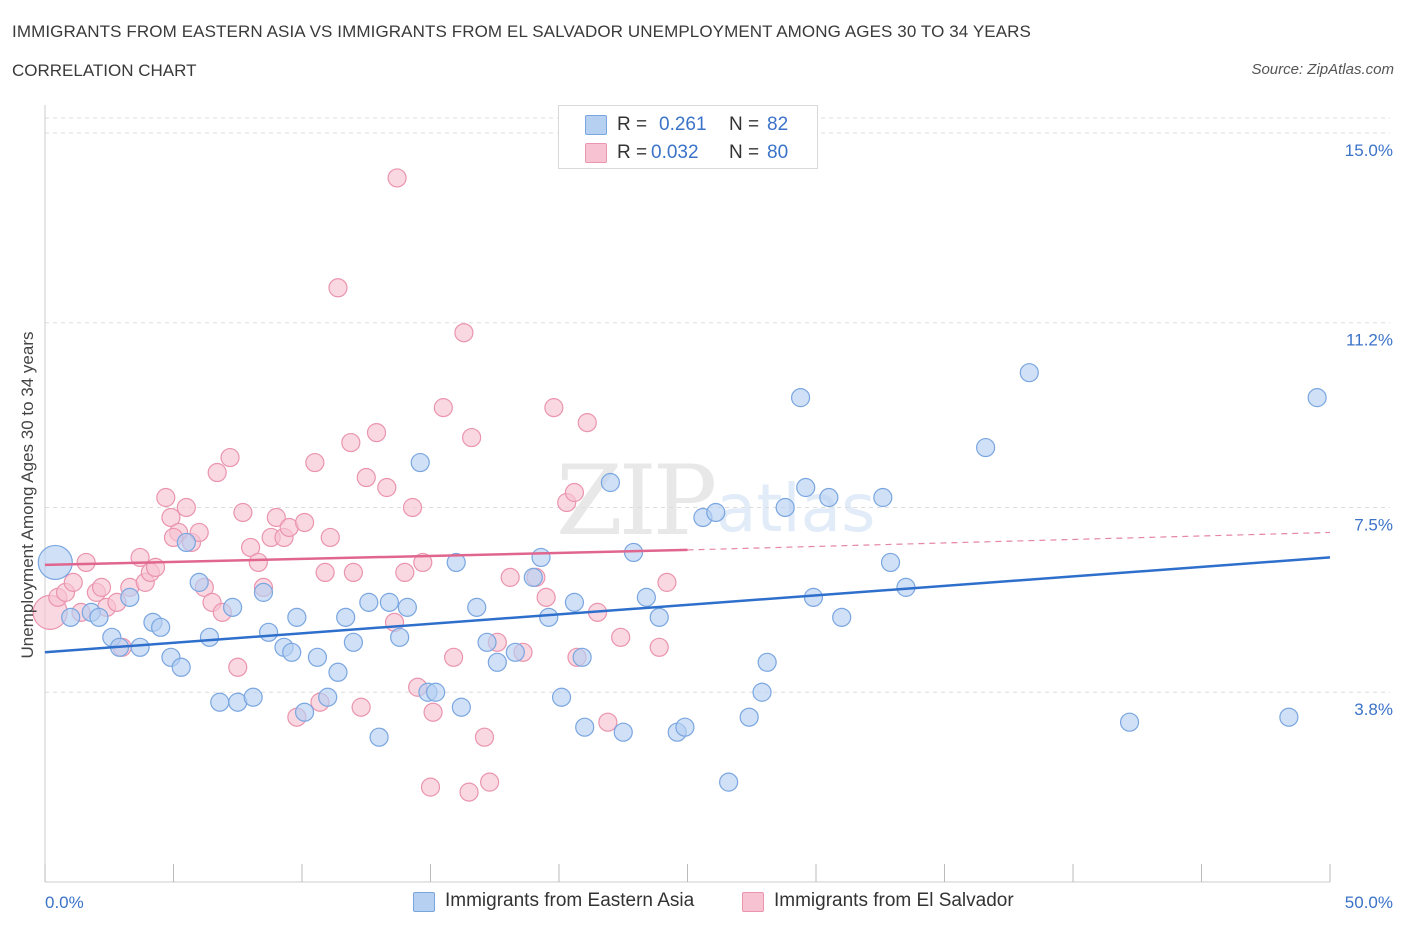 The width and height of the screenshot is (1406, 930). I want to click on legend-label: Immigrants from Eastern Asia, so click(570, 900).